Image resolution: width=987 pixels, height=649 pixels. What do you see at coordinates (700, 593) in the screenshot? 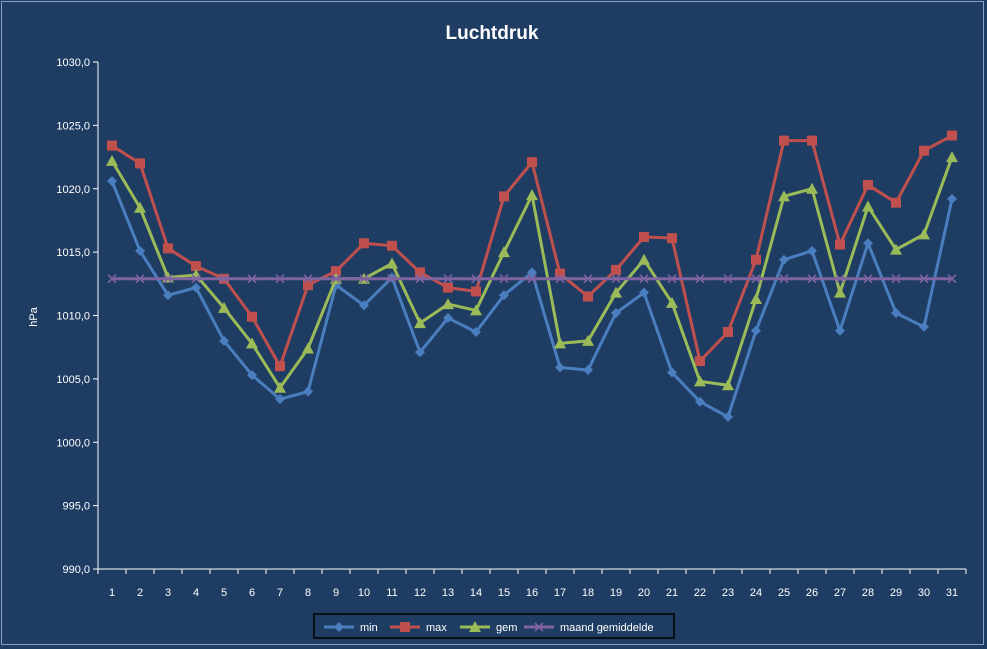
I see `x-tick-label: 22` at bounding box center [700, 593].